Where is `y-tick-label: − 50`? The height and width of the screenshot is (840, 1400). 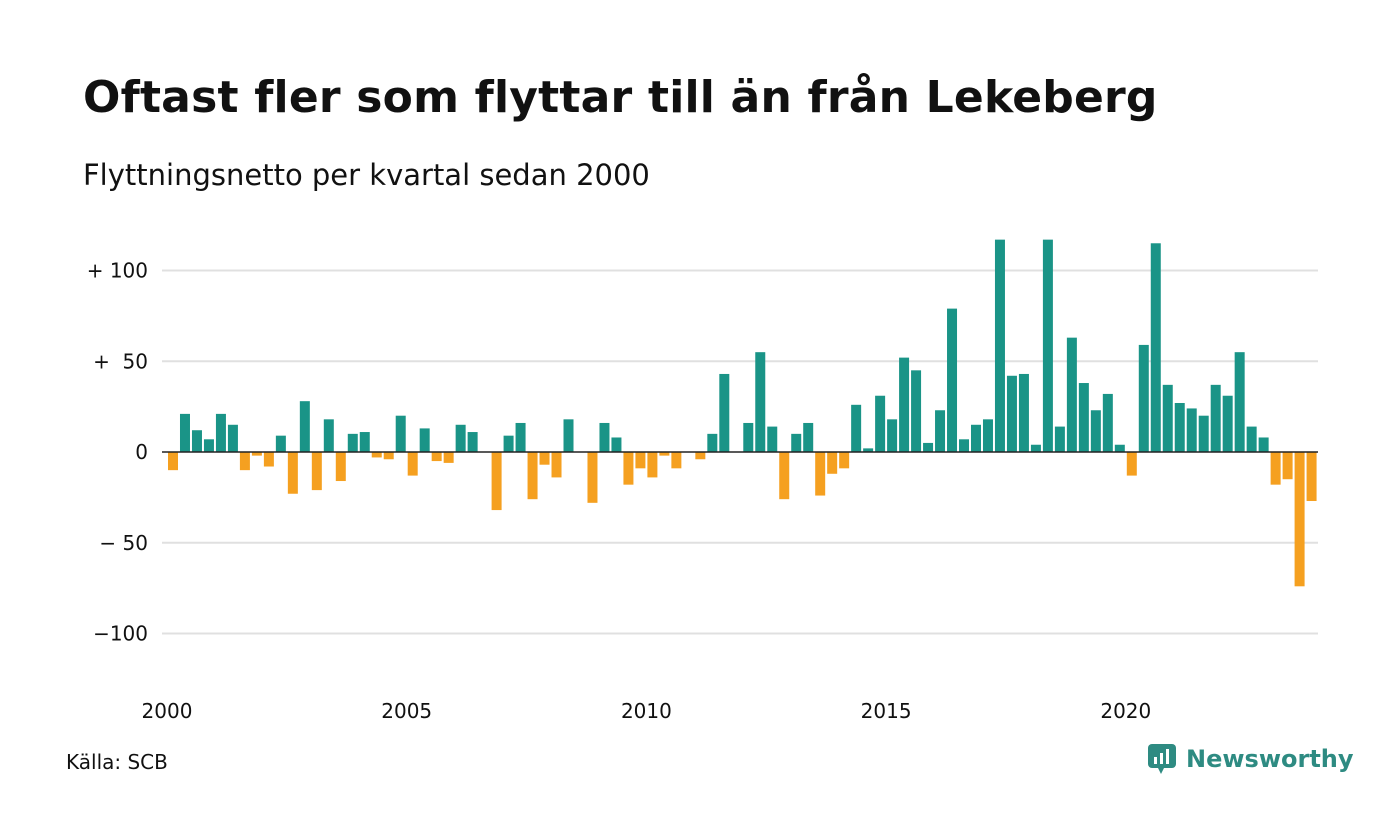
y-tick-label: − 50 is located at coordinates (123, 543).